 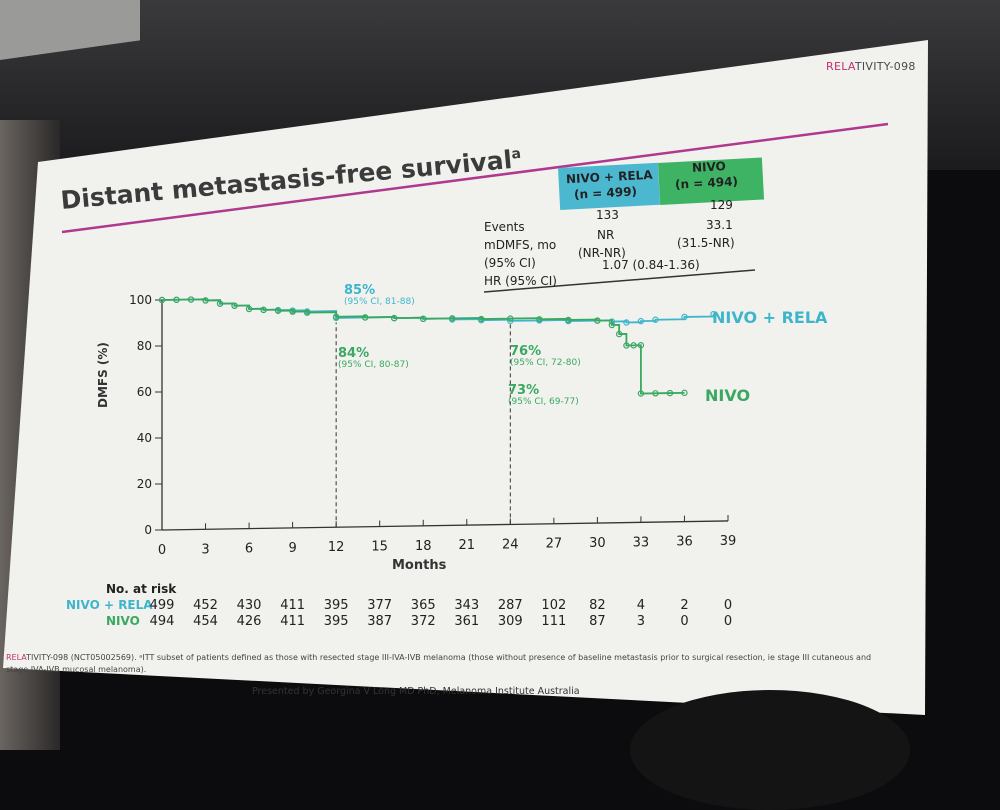 I want to click on y-tick-label: 80, so click(x=144, y=346).